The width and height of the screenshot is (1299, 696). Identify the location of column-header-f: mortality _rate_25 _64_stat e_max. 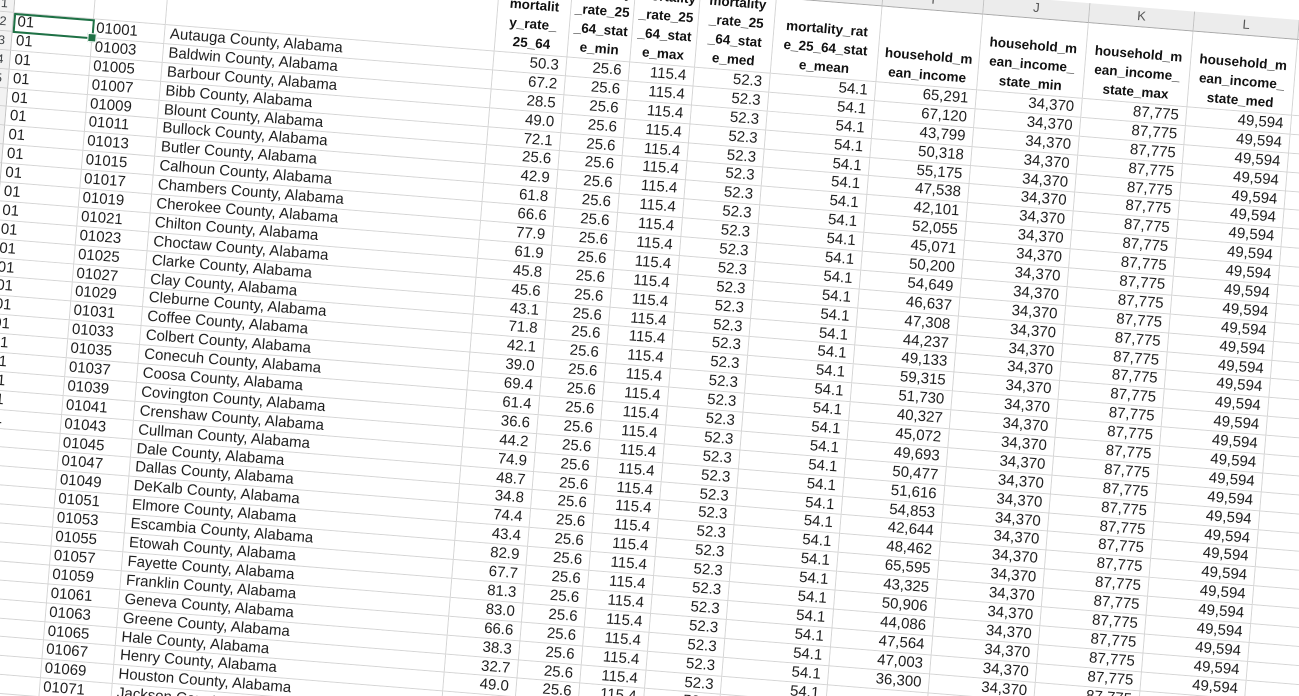
(666, 34).